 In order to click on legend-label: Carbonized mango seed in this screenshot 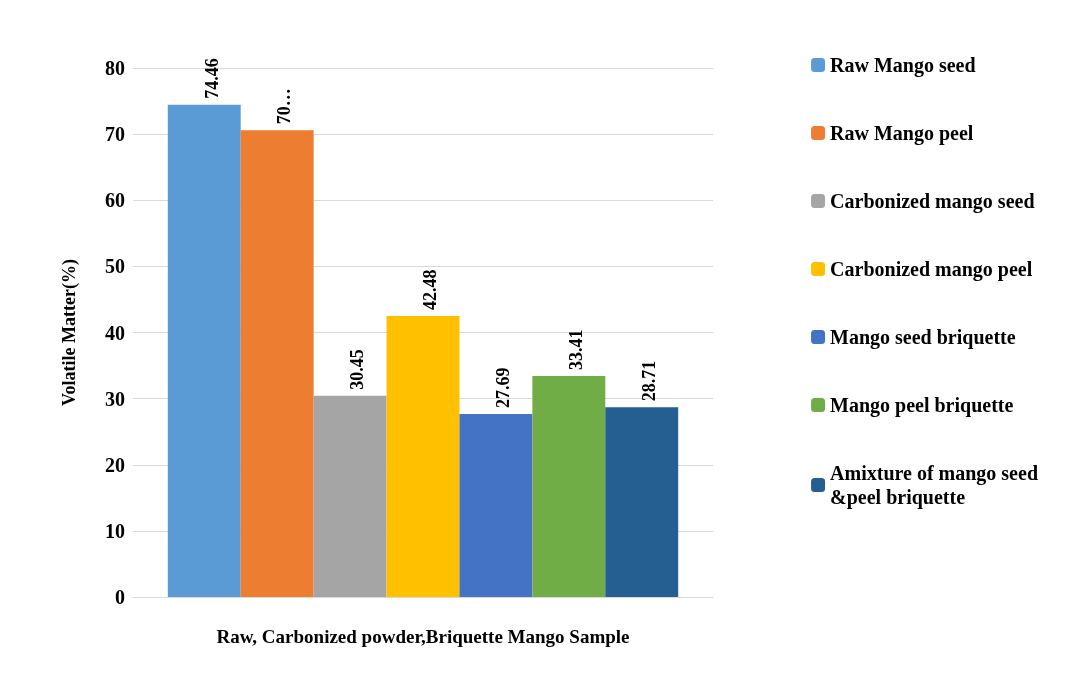, I will do `click(932, 201)`.